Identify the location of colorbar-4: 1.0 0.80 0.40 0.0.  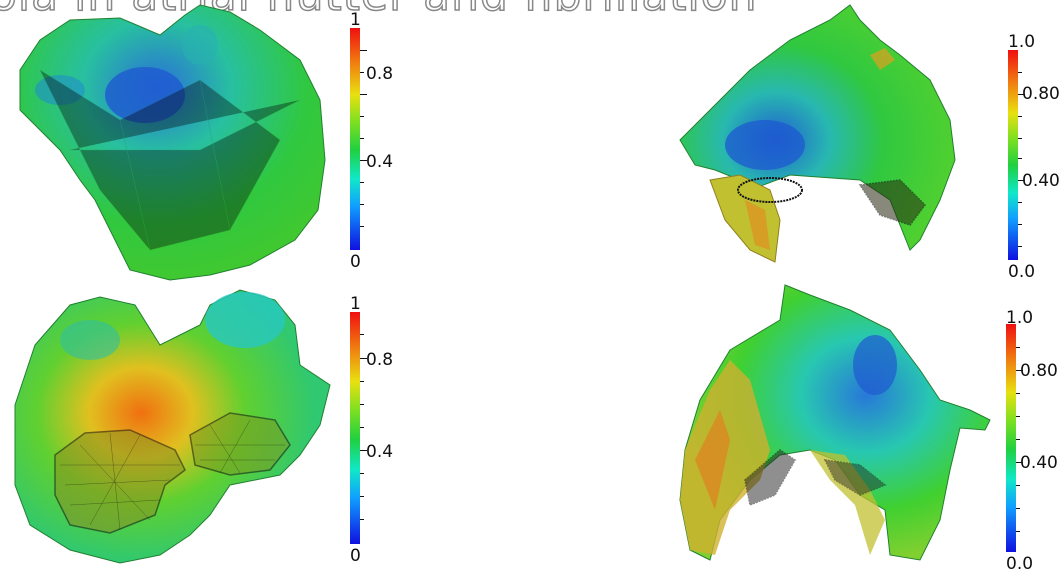
(1033, 441).